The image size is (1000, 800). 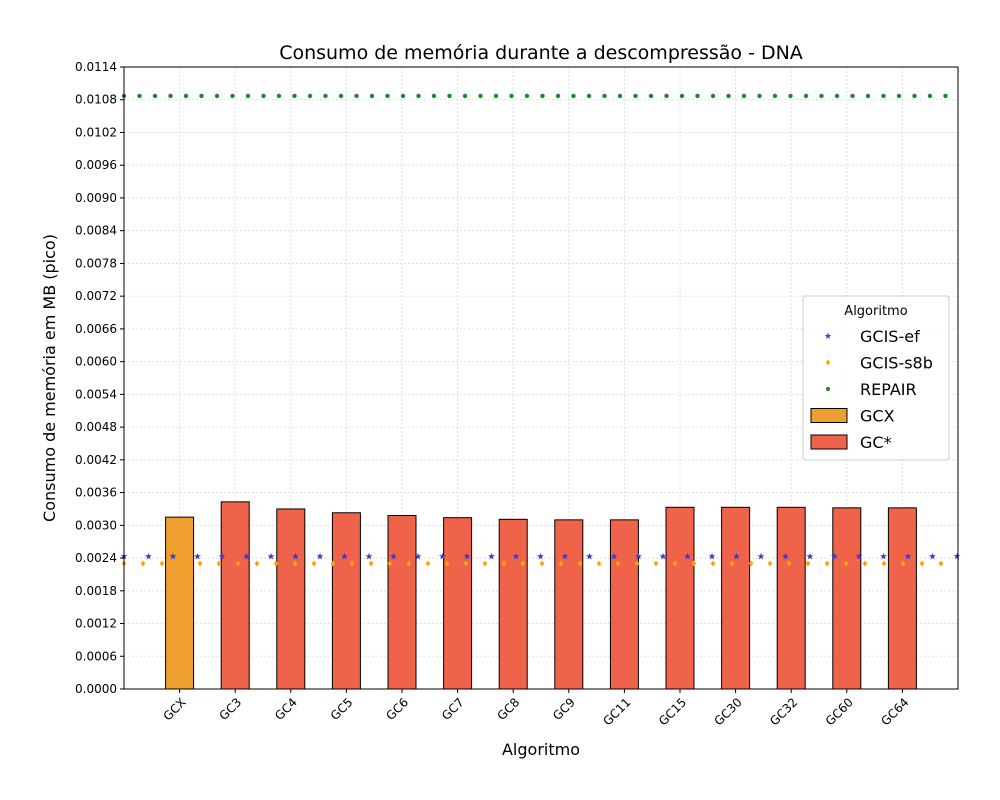 What do you see at coordinates (828, 389) in the screenshot?
I see `legend-marker-repair` at bounding box center [828, 389].